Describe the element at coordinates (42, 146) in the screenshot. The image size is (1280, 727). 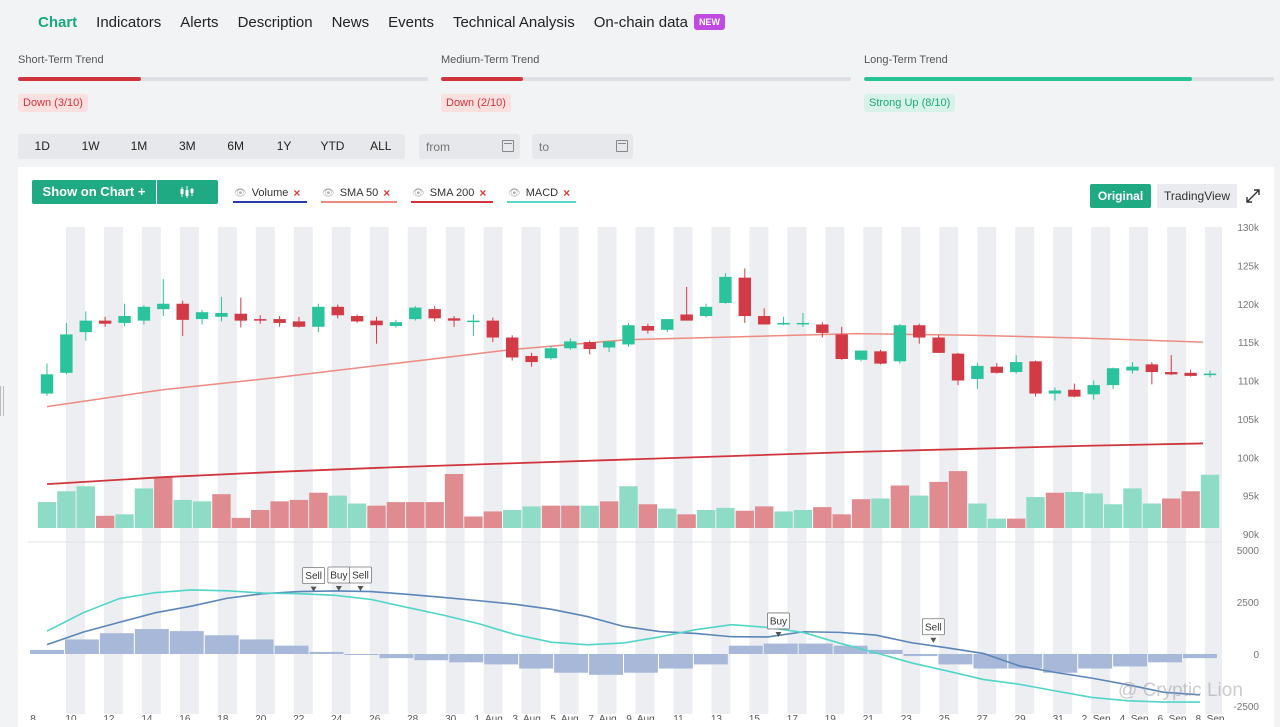
I see `range-button-1d: 1D` at that location.